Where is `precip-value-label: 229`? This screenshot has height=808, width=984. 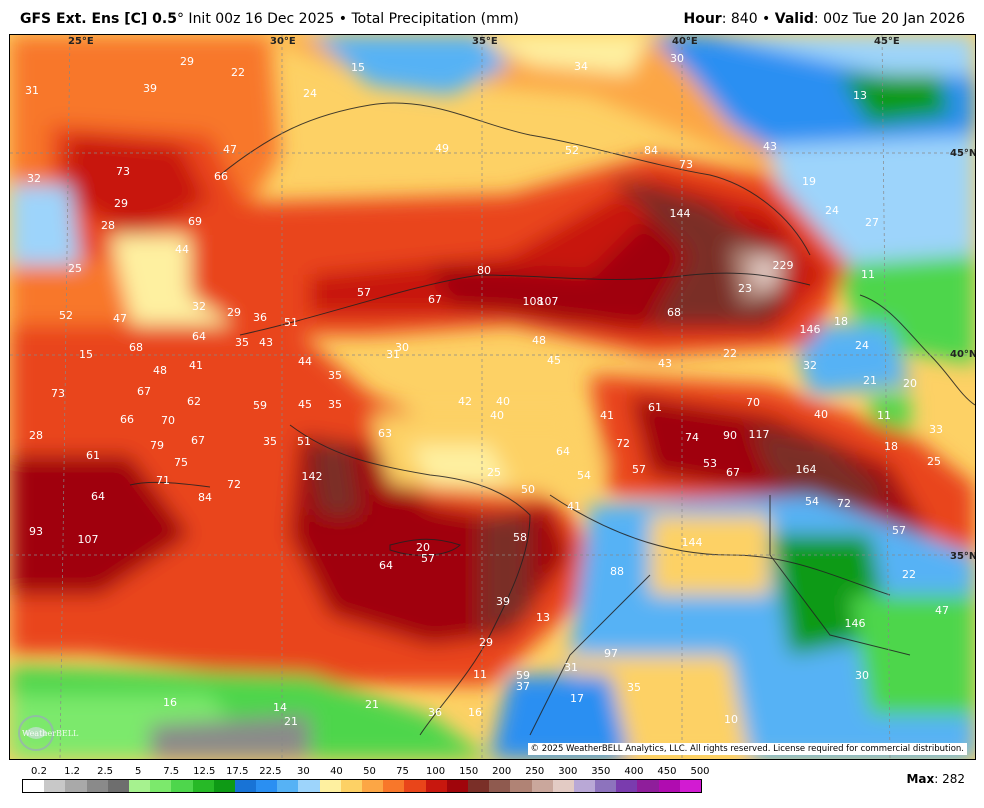
precip-value-label: 229 is located at coordinates (783, 265).